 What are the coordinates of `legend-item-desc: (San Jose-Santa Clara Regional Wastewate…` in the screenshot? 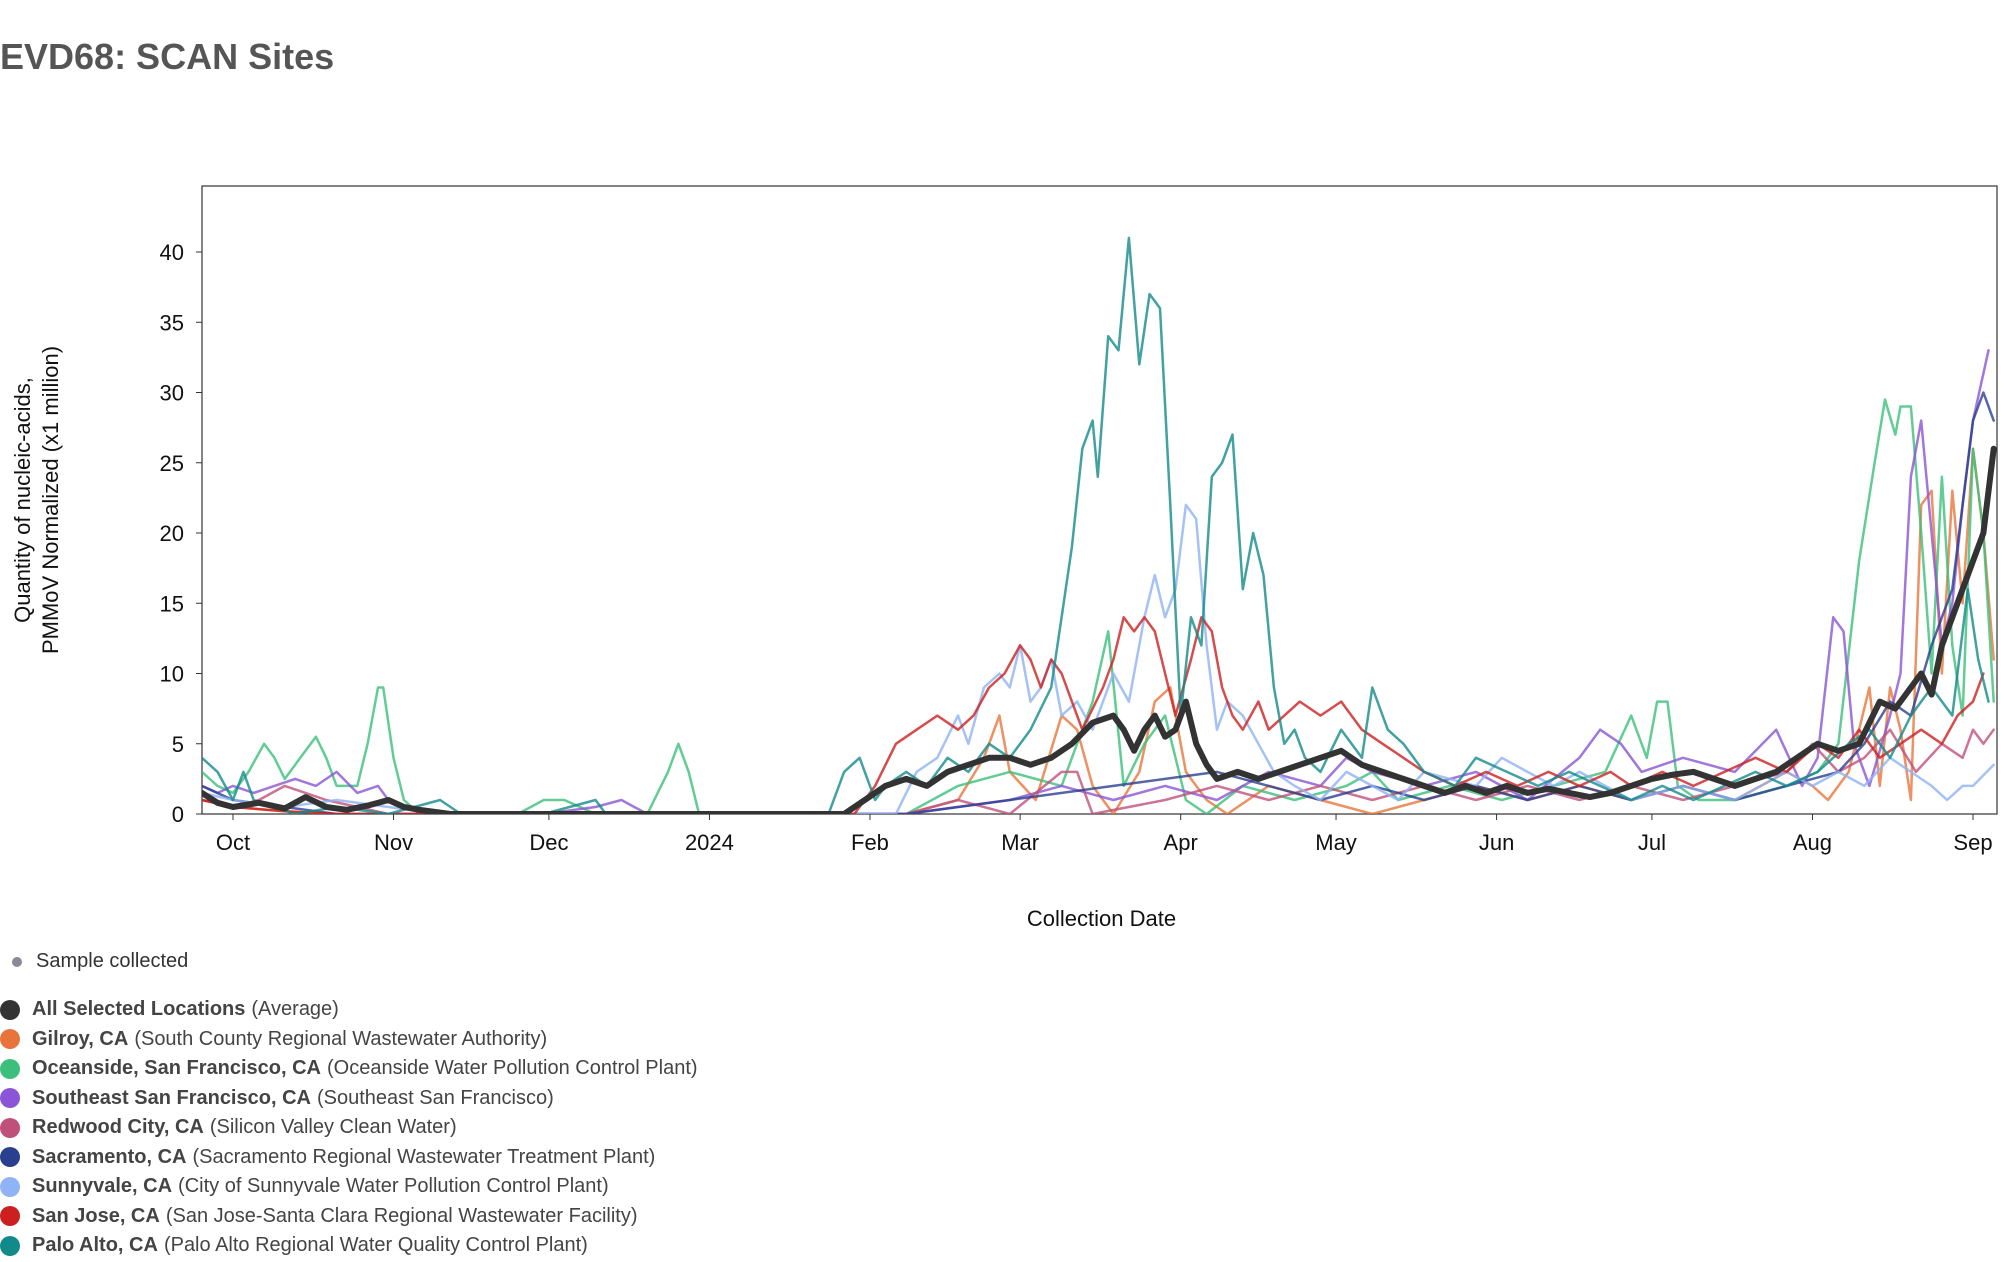 It's located at (401, 1215).